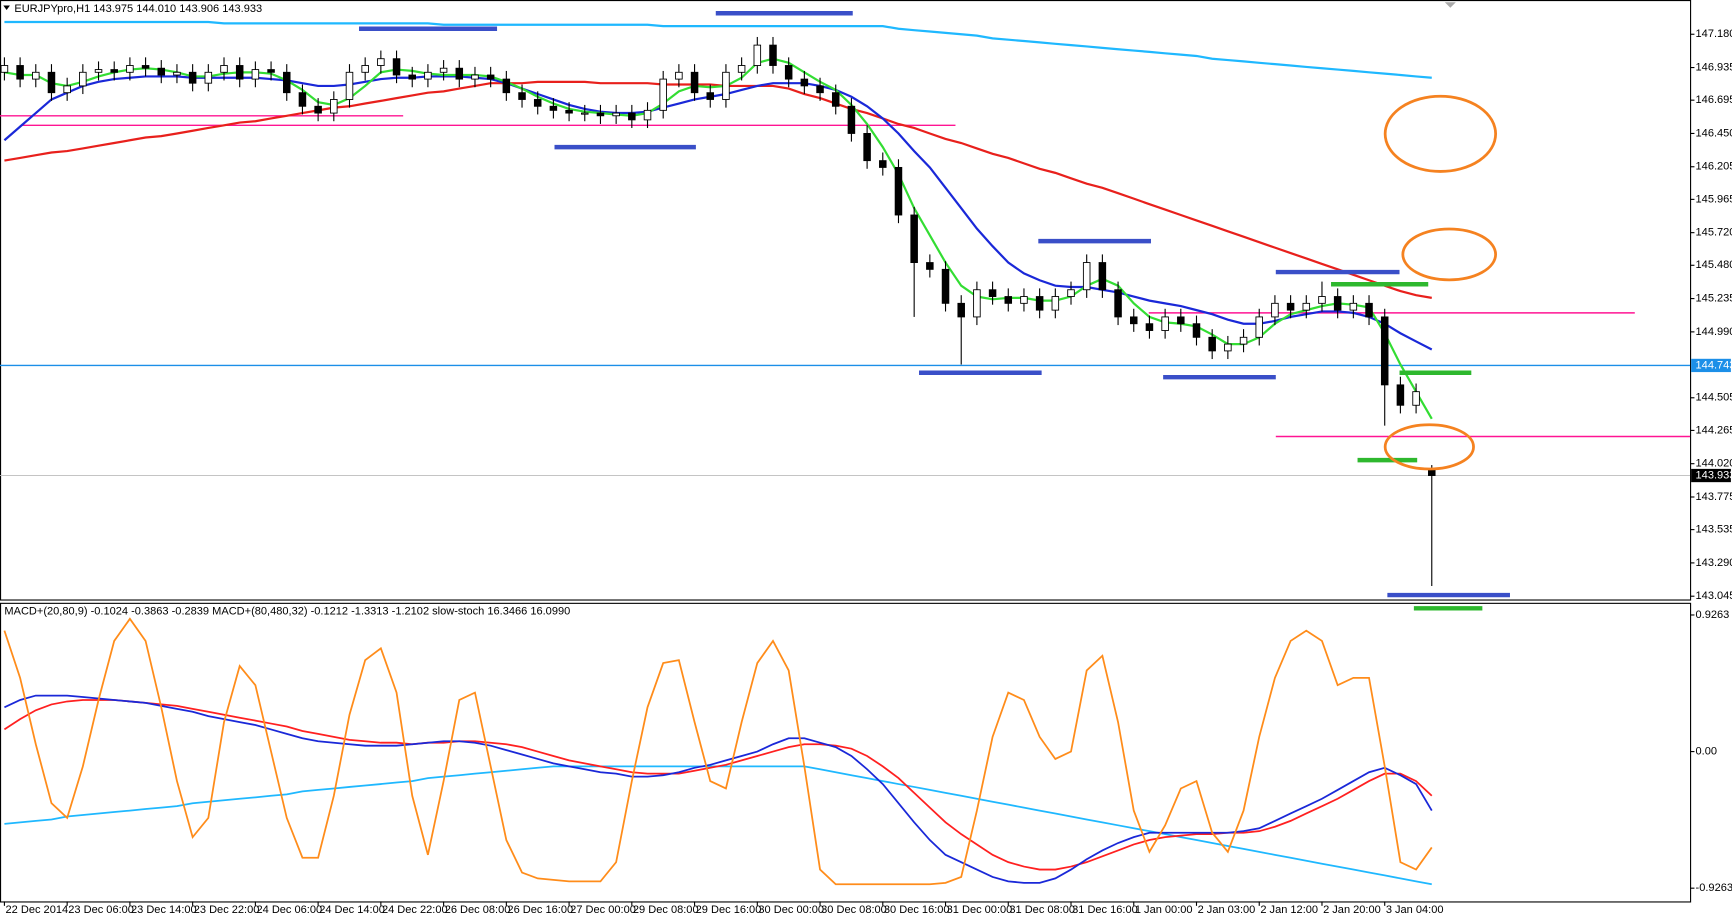  I want to click on y-tick-label: 146.450, so click(1714, 133).